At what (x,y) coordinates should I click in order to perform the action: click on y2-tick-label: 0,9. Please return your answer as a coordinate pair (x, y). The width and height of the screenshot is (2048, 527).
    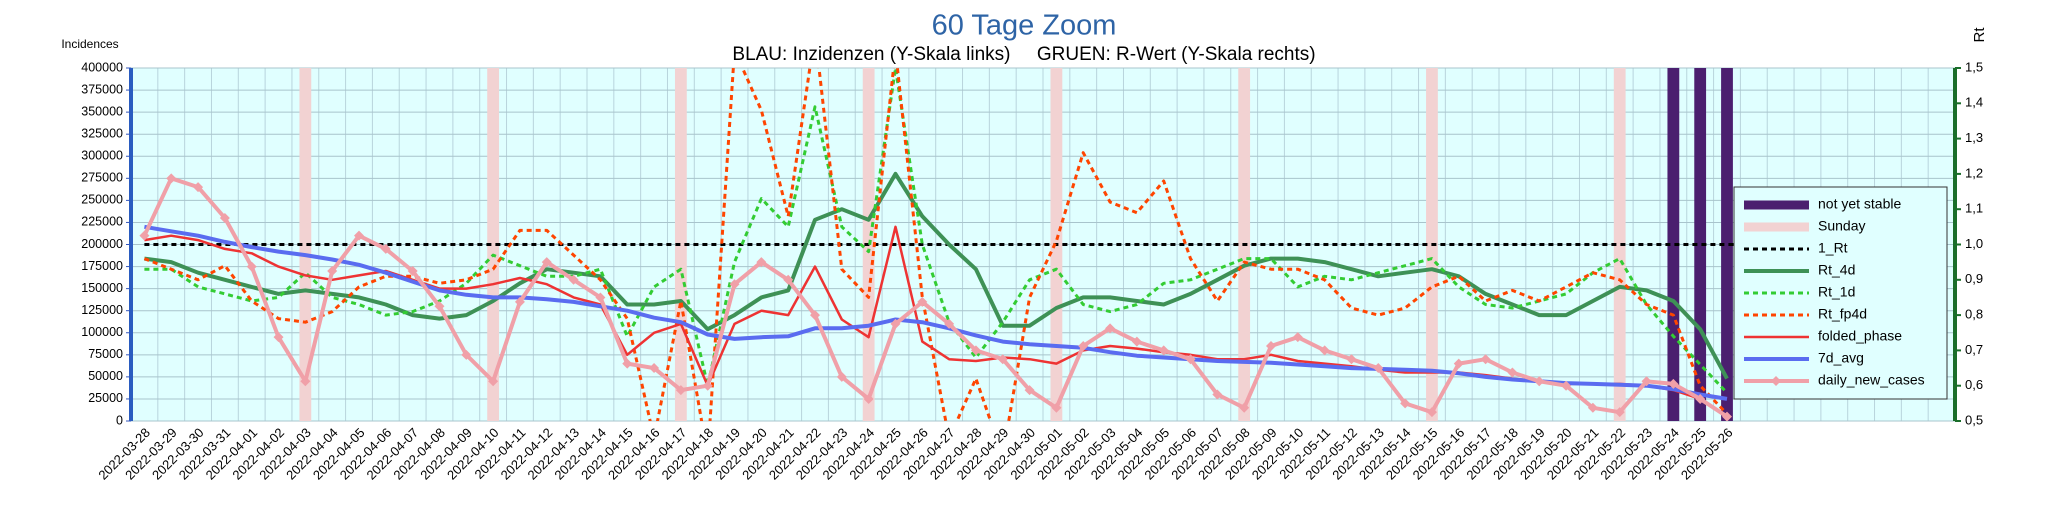
    Looking at the image, I should click on (1974, 278).